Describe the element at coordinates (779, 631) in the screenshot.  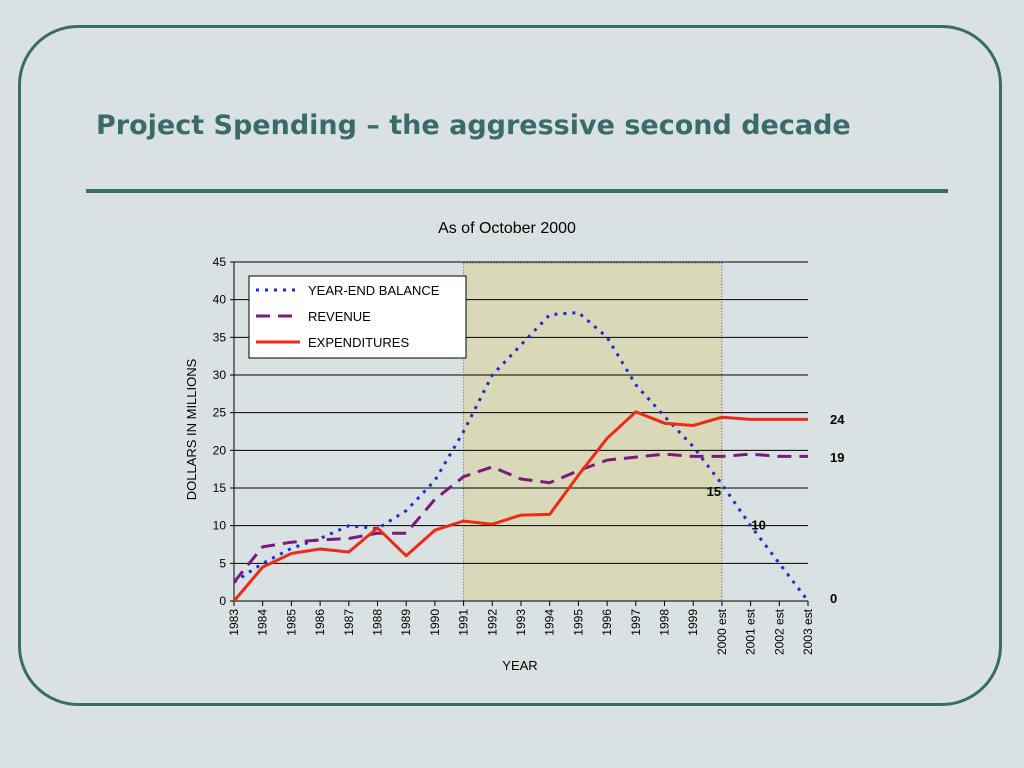
I see `x-tick-label: 2002 est` at that location.